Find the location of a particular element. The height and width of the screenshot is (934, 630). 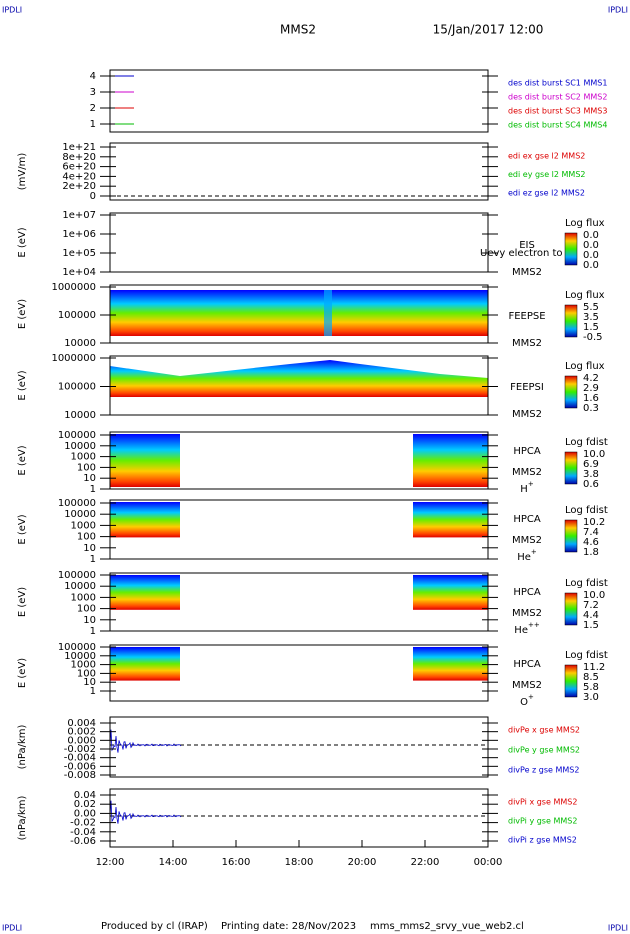

colorbar-tick-label: 0.6 is located at coordinates (591, 484).